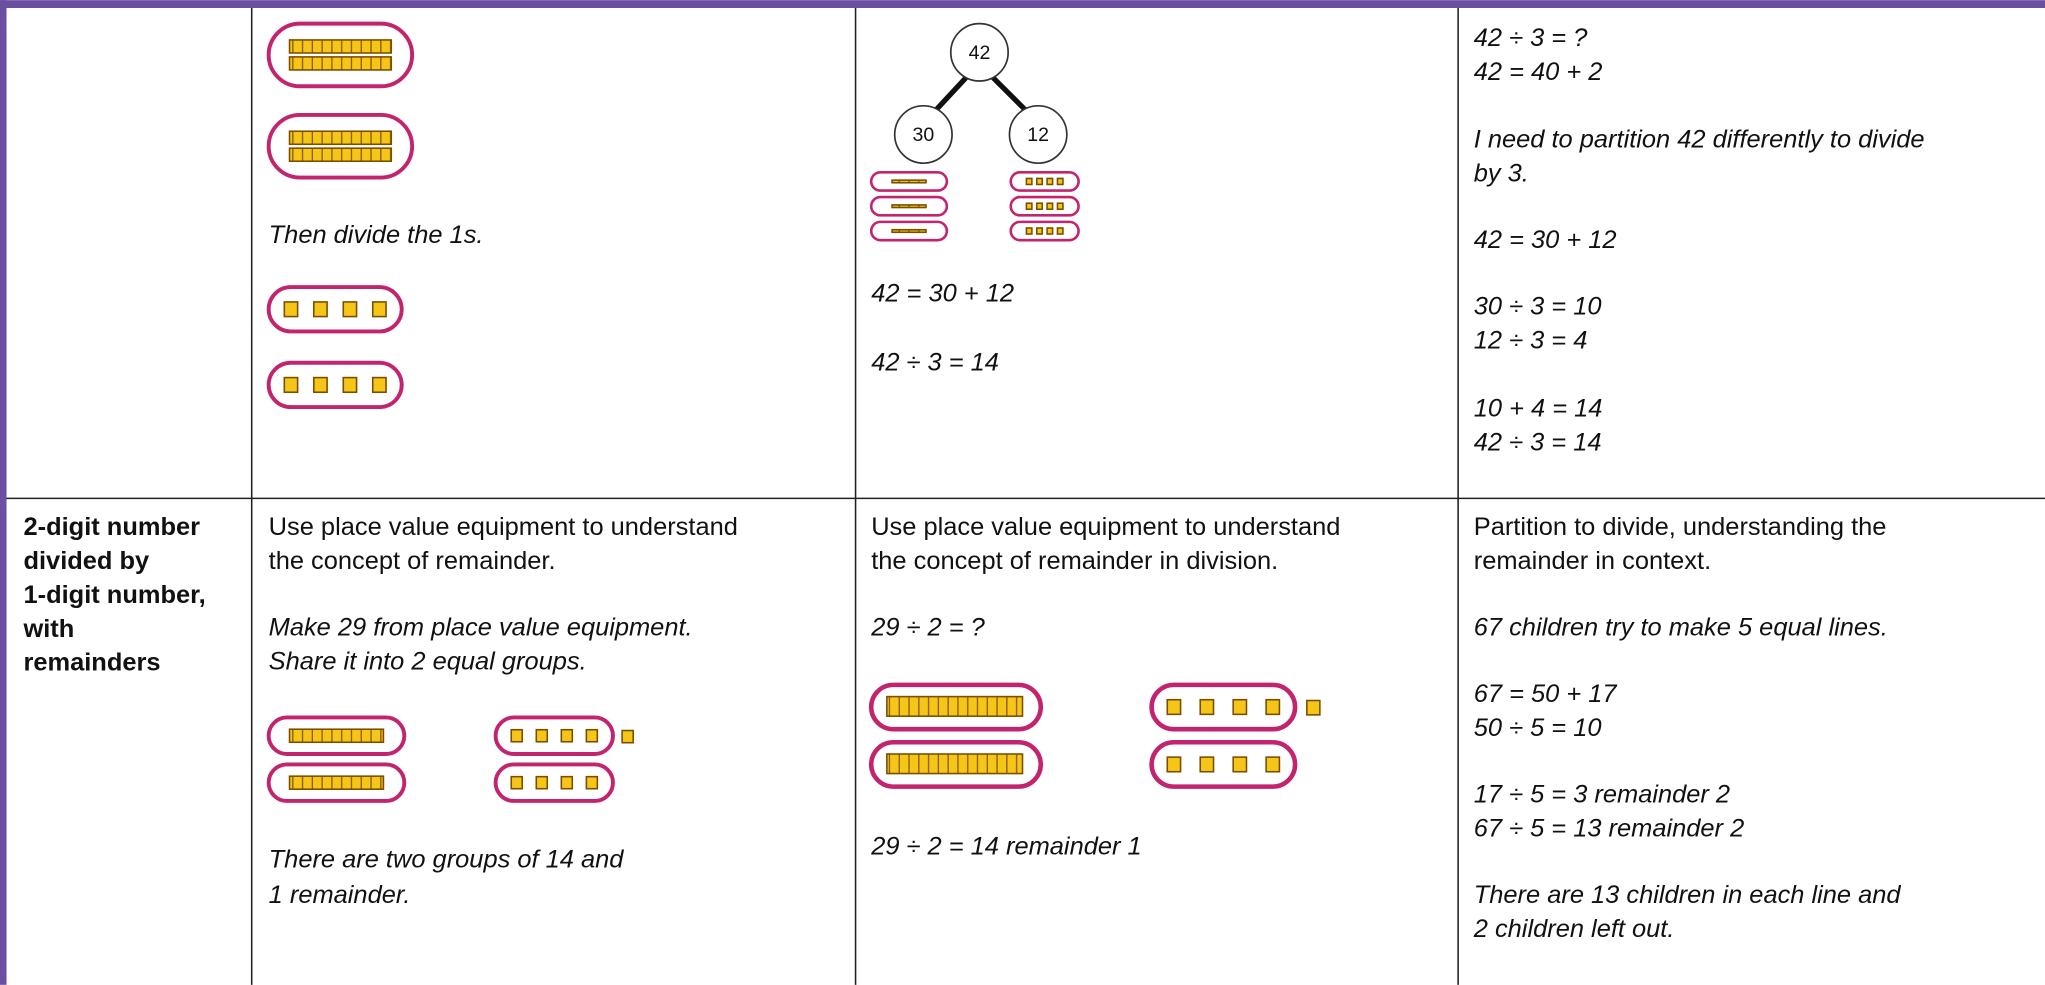 This screenshot has width=2045, height=985. What do you see at coordinates (1688, 895) in the screenshot?
I see `cell-text: There are 13 children in each line and` at bounding box center [1688, 895].